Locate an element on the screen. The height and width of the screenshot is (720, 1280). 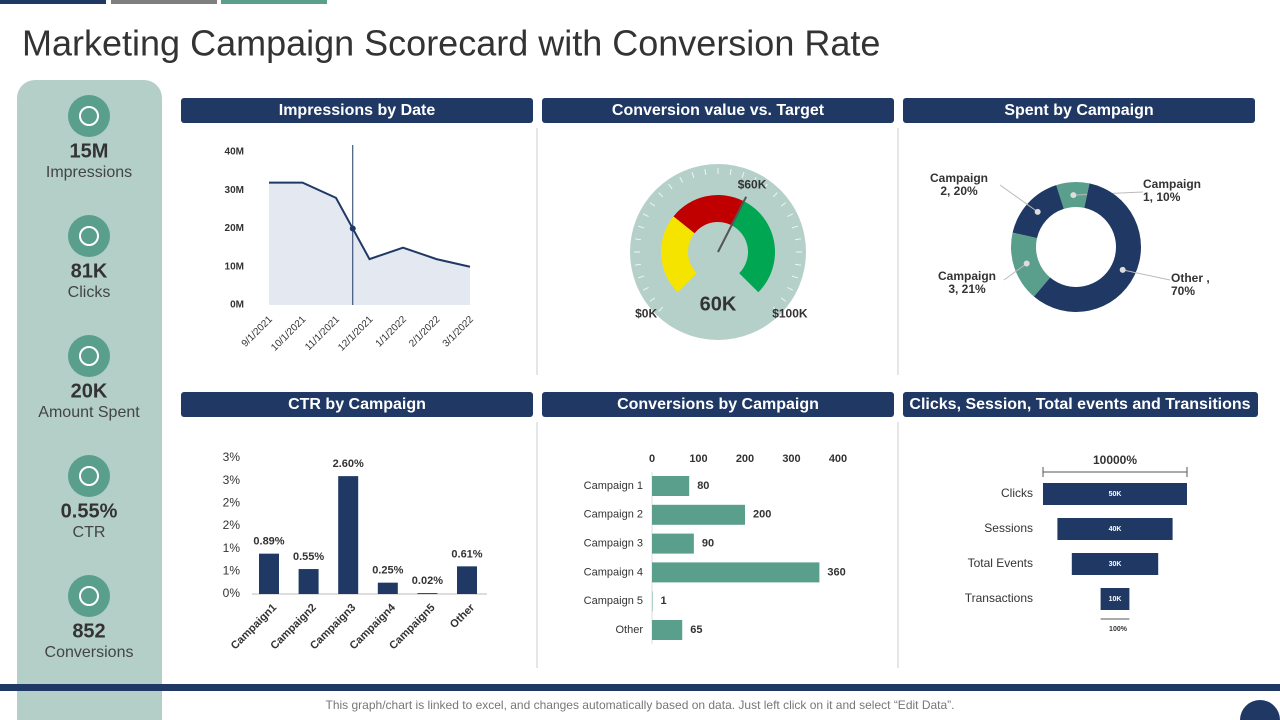
y-tick-label: 30M is located at coordinates (234, 190).